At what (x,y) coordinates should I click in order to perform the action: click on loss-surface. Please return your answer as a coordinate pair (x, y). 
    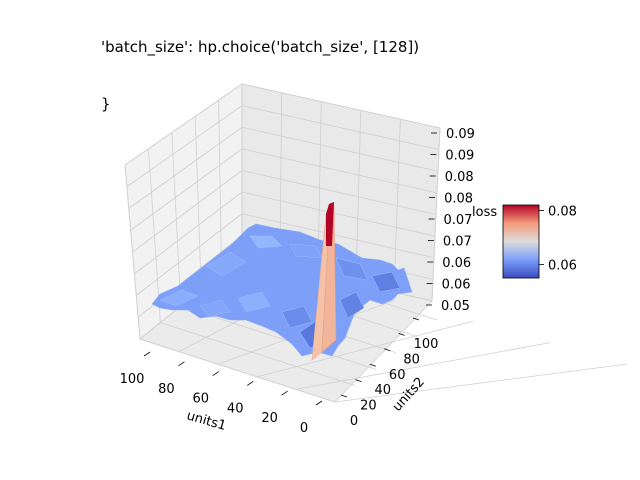
    Looking at the image, I should click on (282, 290).